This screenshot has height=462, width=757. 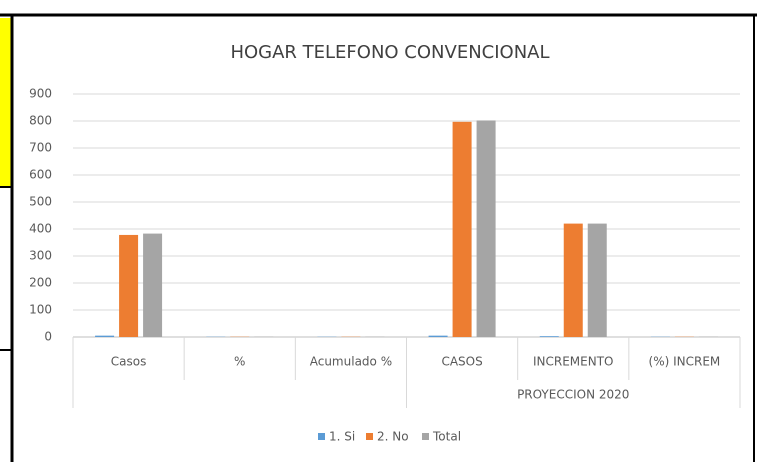 What do you see at coordinates (389, 52) in the screenshot?
I see `chart-title: HOGAR TELEFONO CONVENCIONAL` at bounding box center [389, 52].